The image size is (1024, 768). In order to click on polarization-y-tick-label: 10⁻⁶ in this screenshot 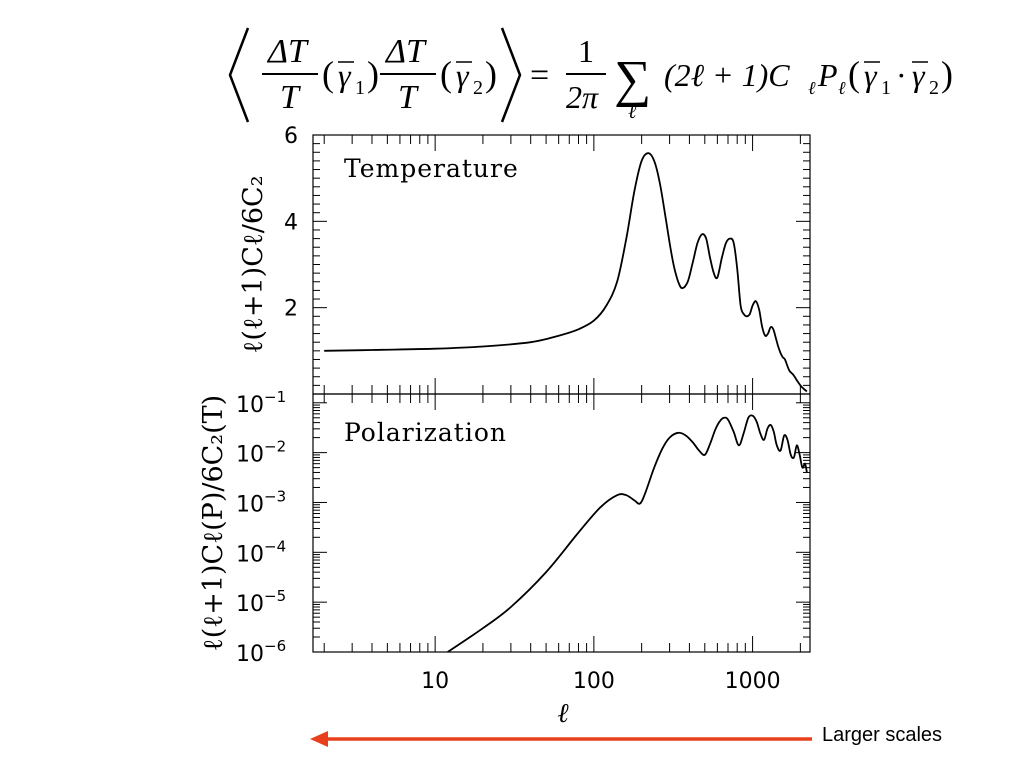, I will do `click(261, 652)`.